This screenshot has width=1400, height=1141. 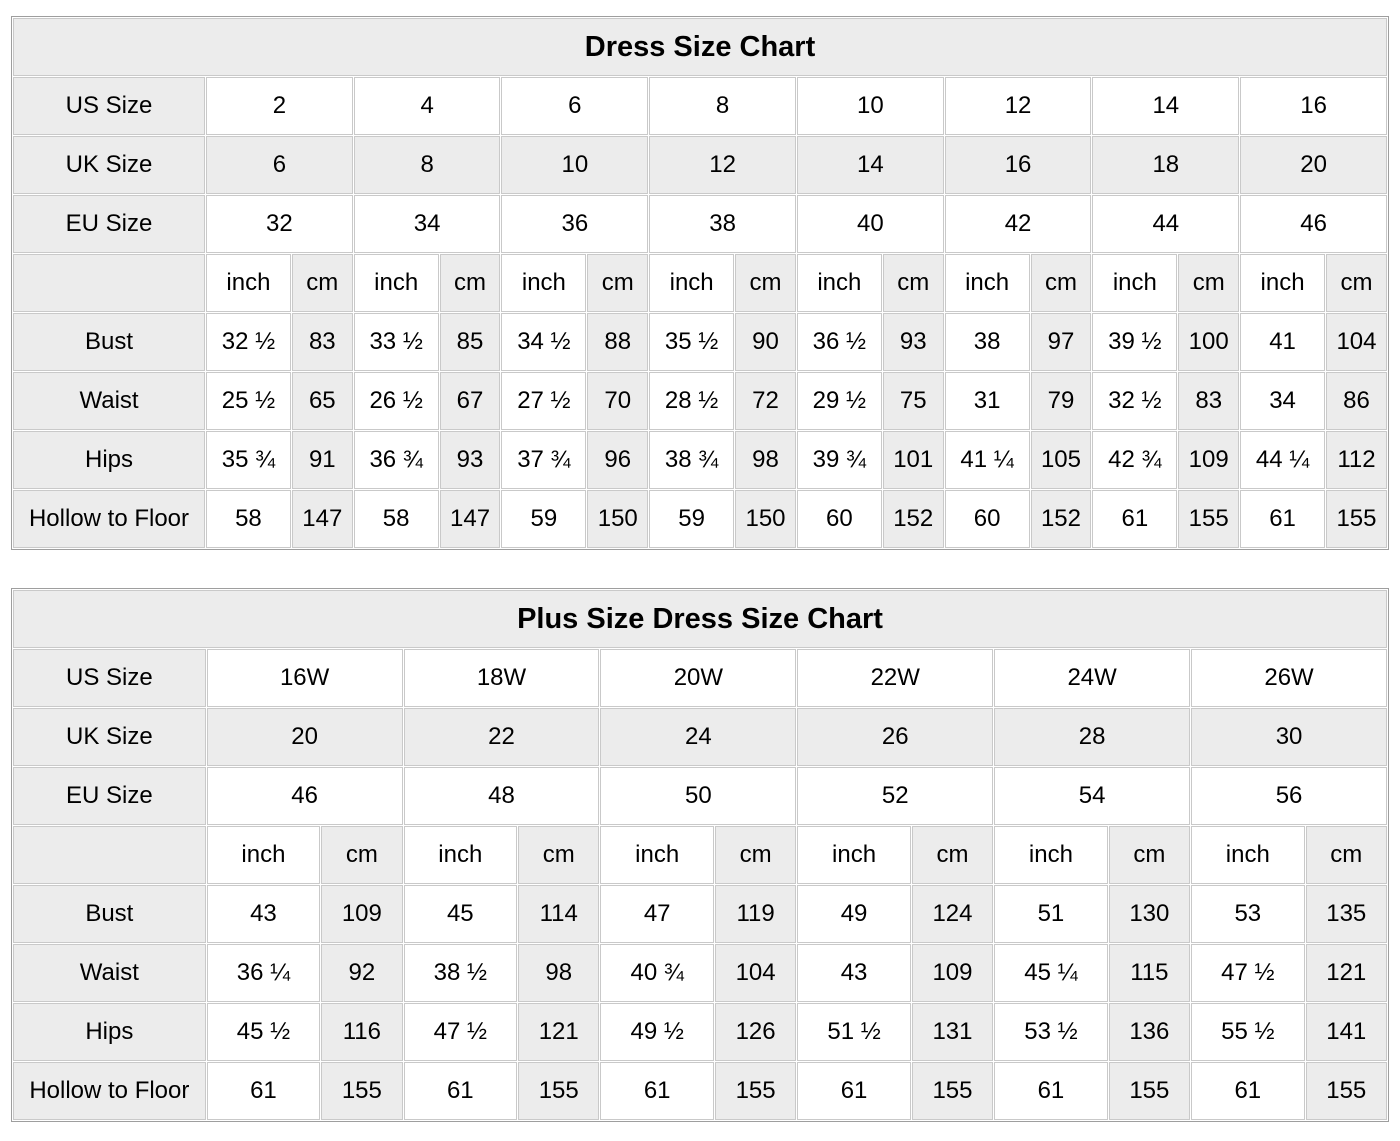 I want to click on size-value-cell: 18, so click(x=1166, y=165).